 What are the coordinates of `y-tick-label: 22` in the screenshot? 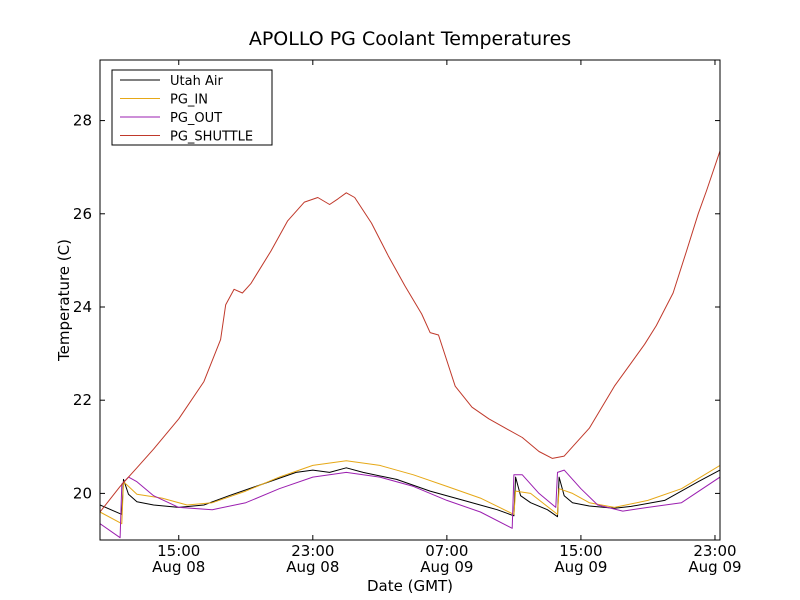 It's located at (82, 400).